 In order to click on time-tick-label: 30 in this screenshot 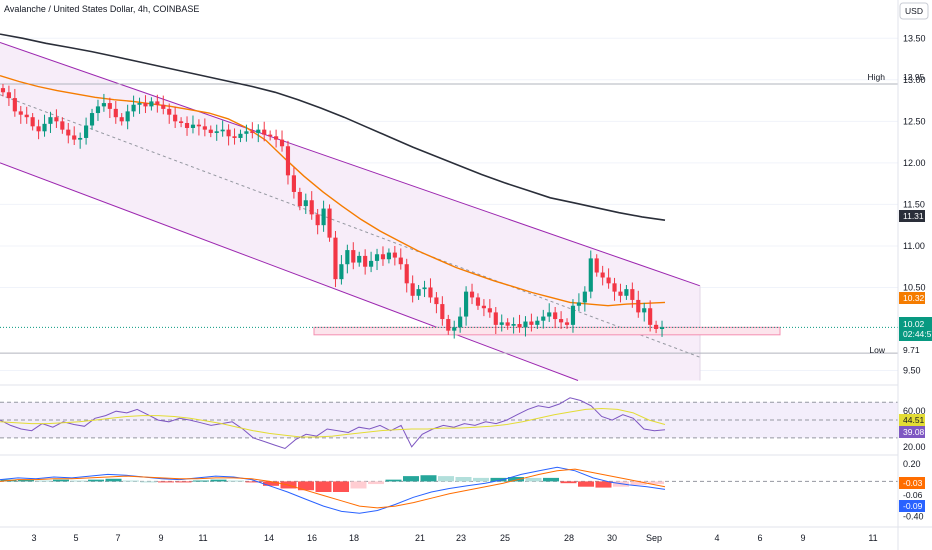, I will do `click(612, 538)`.